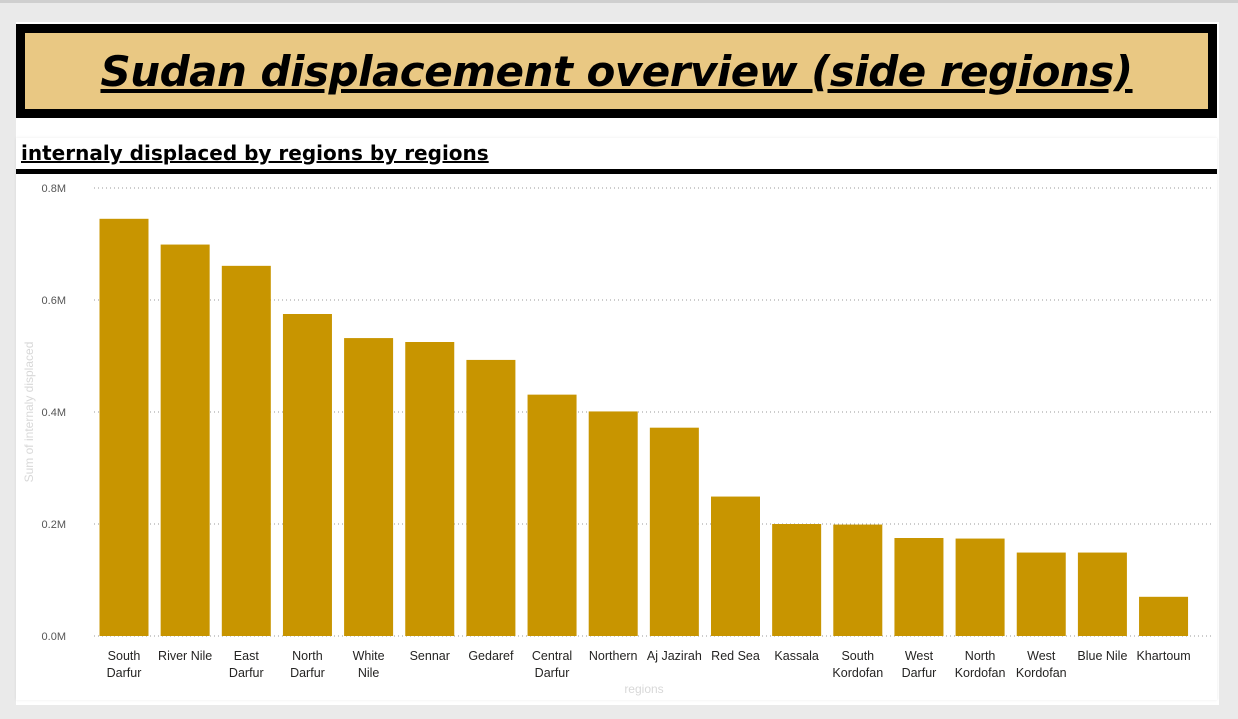 This screenshot has width=1238, height=719. I want to click on x-tick-label: South Darfur, so click(124, 664).